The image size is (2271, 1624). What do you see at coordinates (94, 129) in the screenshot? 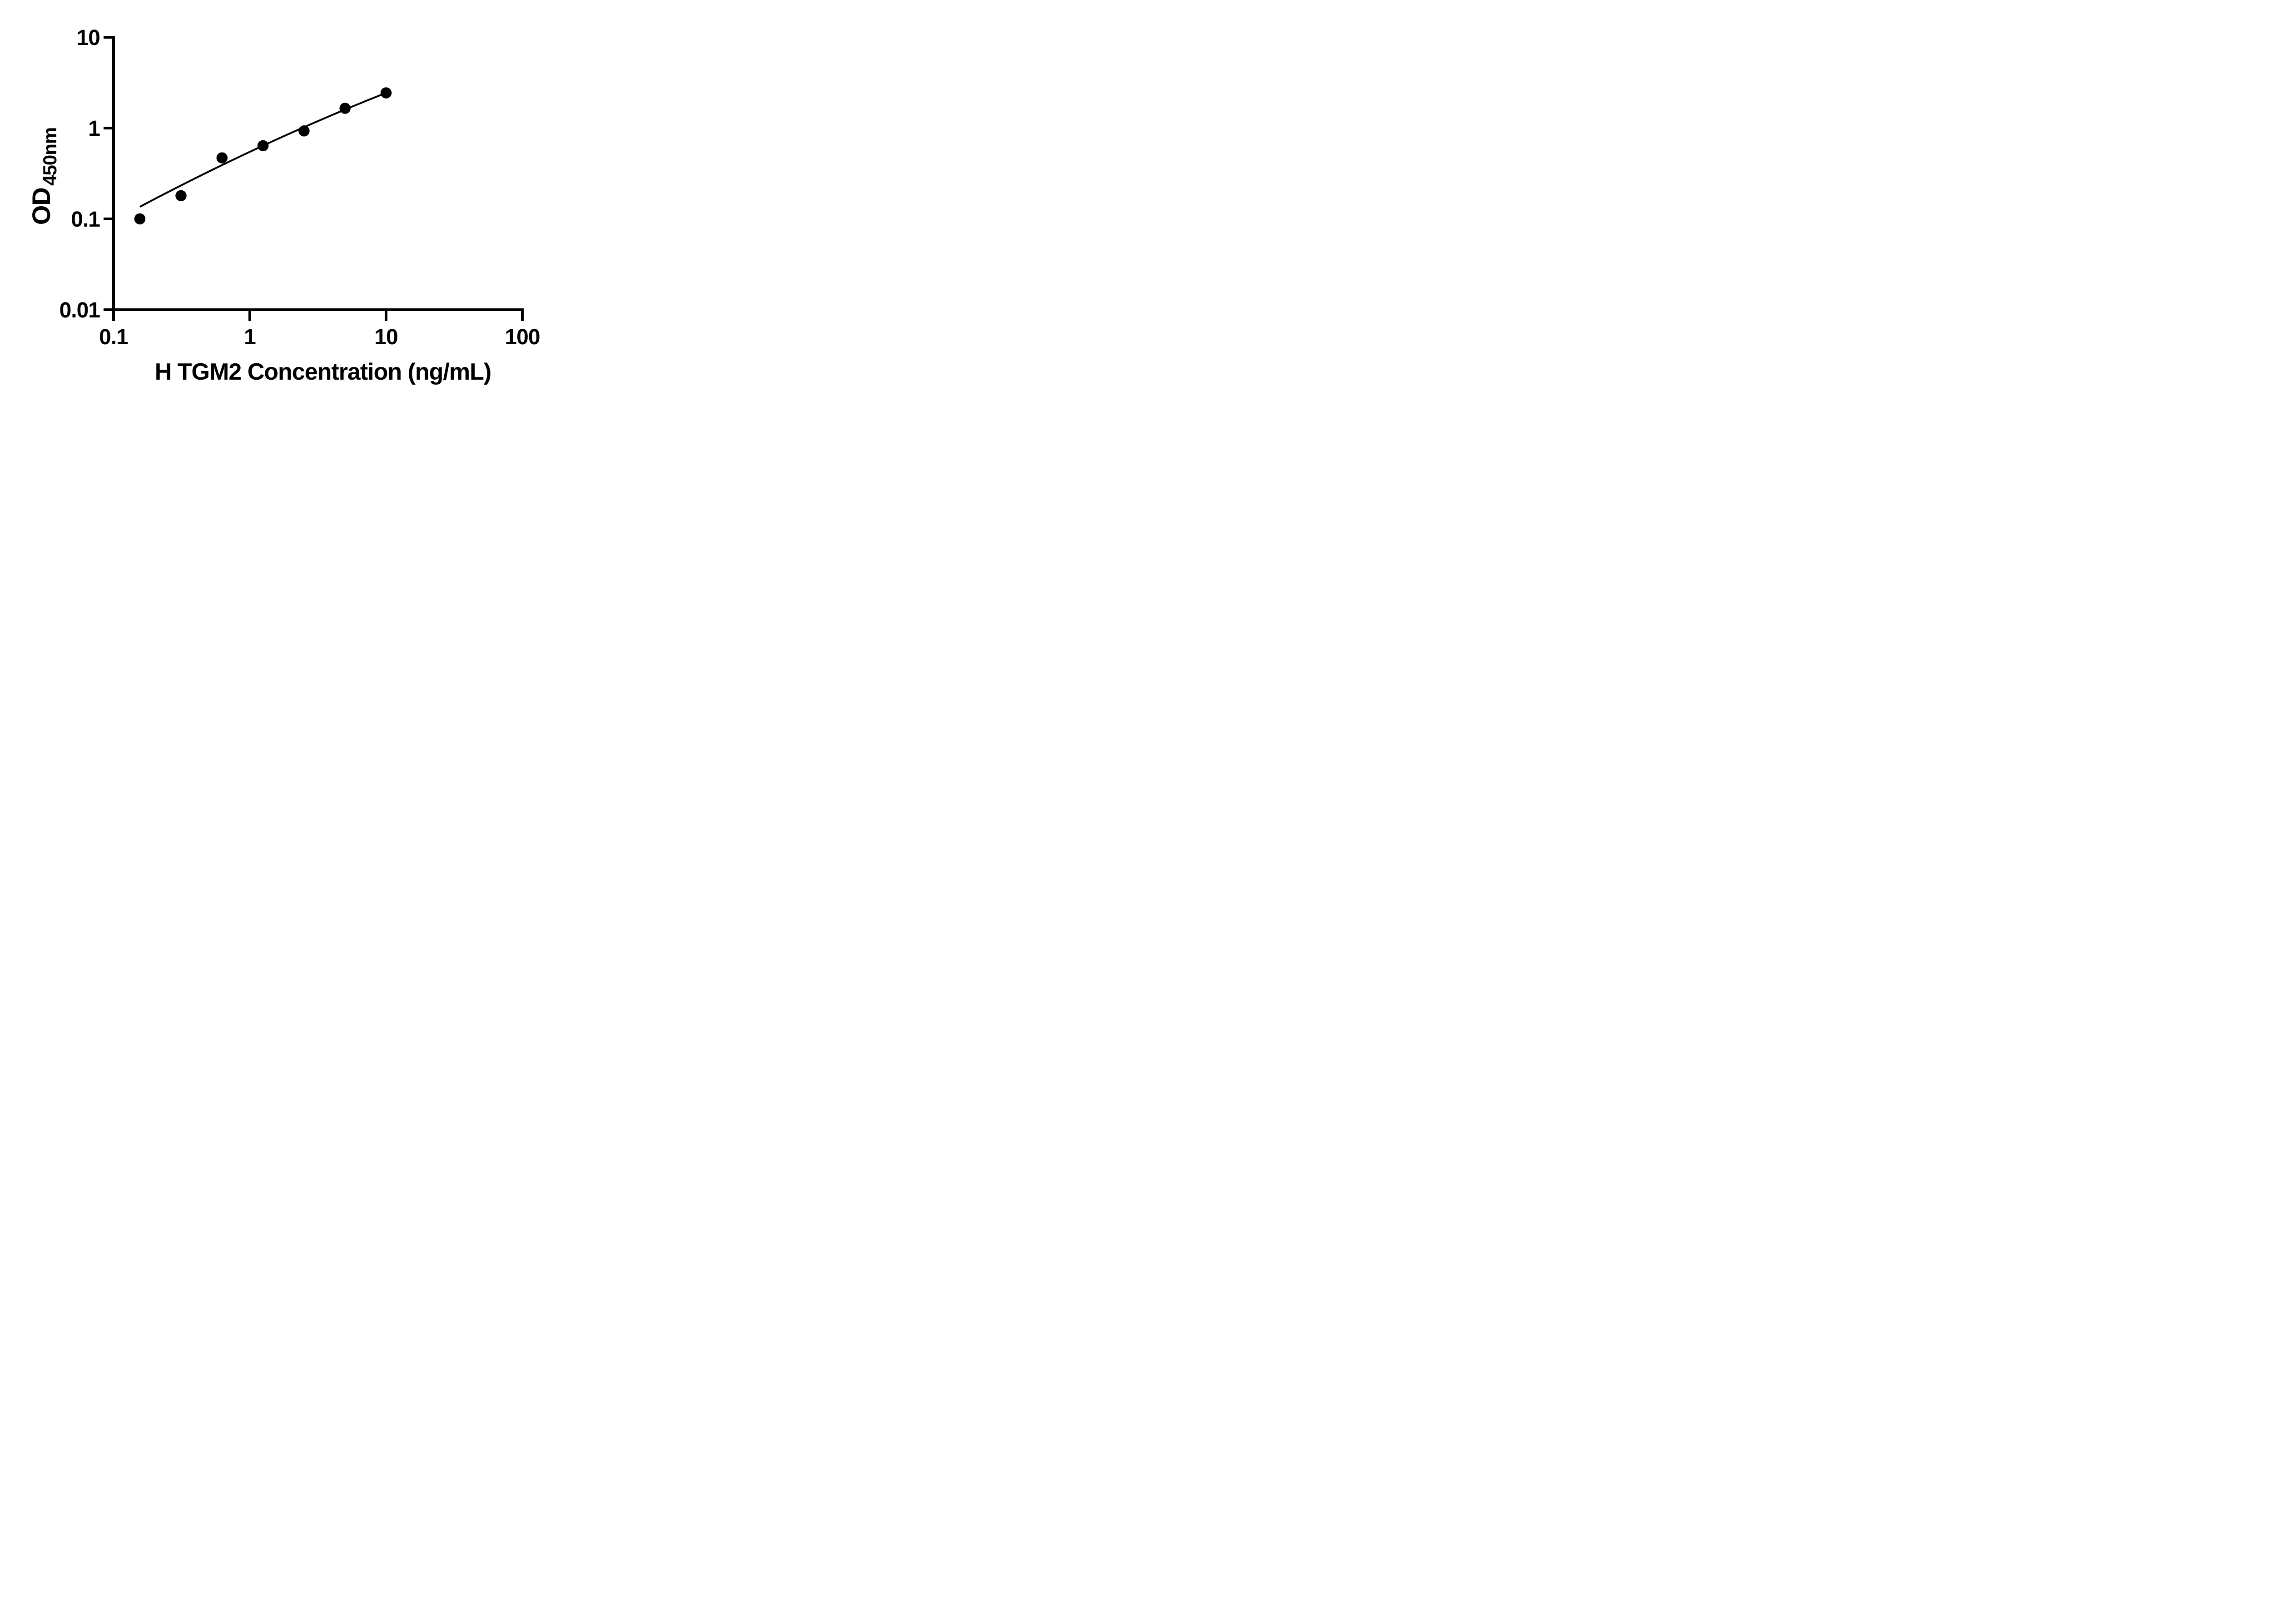
I see `y-tick-label-1: 1` at bounding box center [94, 129].